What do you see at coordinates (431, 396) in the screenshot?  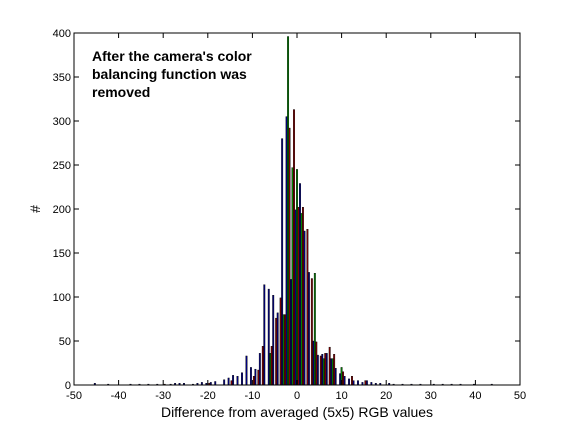 I see `x-tick-label: 30` at bounding box center [431, 396].